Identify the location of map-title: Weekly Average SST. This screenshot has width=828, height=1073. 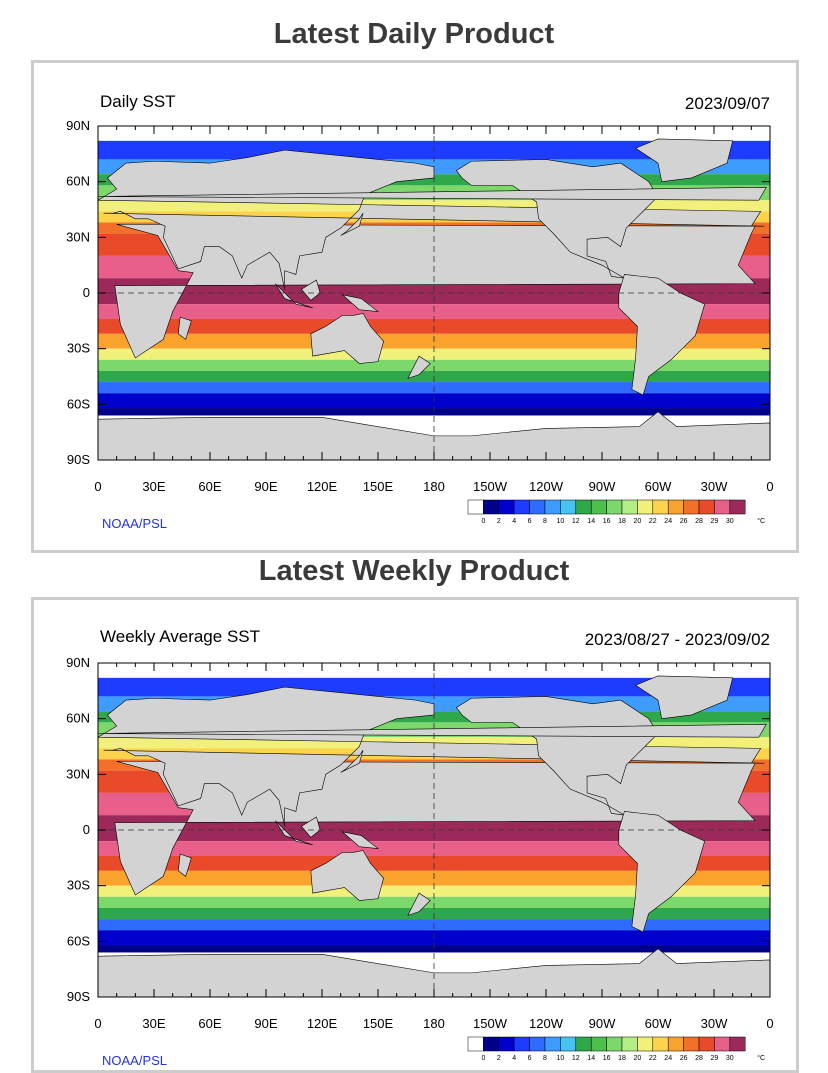
(180, 636).